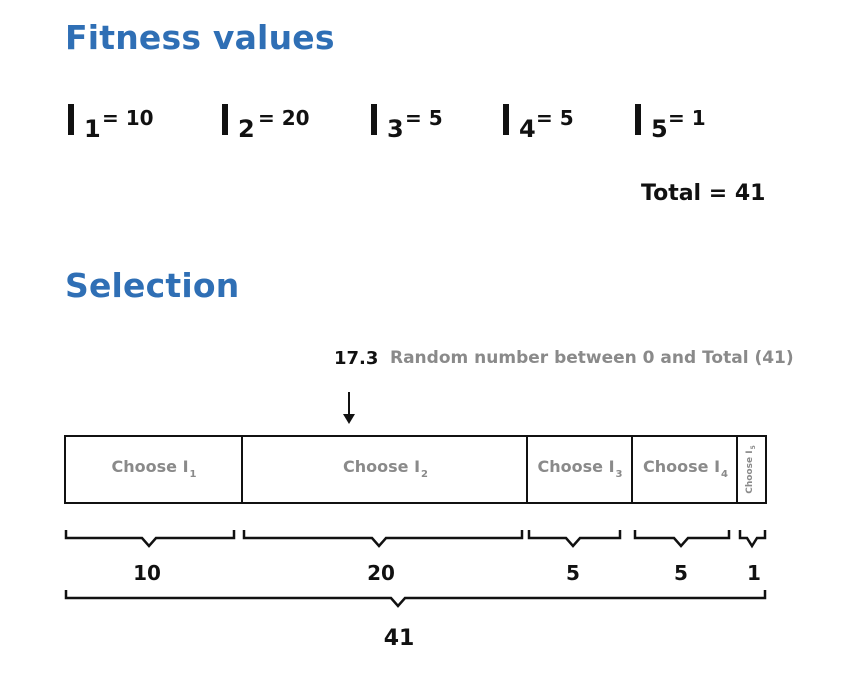  Describe the element at coordinates (415, 599) in the screenshot. I see `brace-total` at that location.